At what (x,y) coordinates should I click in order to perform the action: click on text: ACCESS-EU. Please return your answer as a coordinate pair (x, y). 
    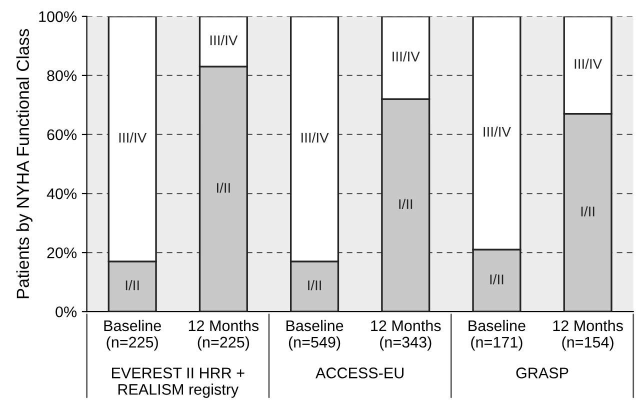
    Looking at the image, I should click on (360, 373).